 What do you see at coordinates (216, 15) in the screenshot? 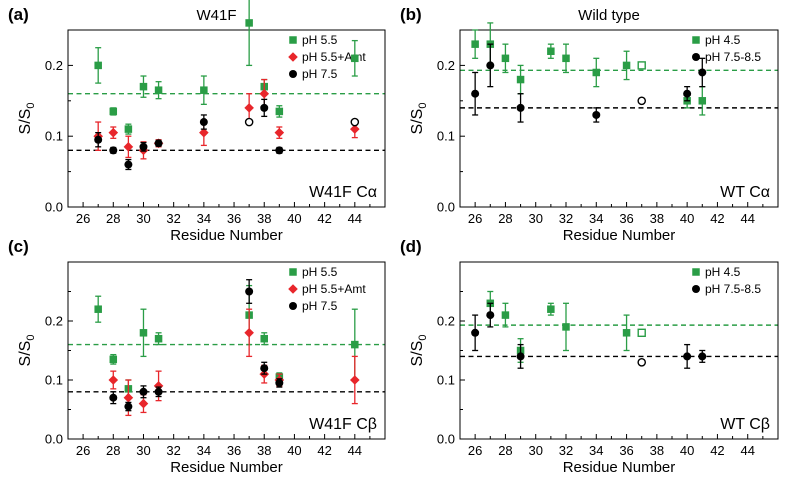
I see `panel-title: W41F` at bounding box center [216, 15].